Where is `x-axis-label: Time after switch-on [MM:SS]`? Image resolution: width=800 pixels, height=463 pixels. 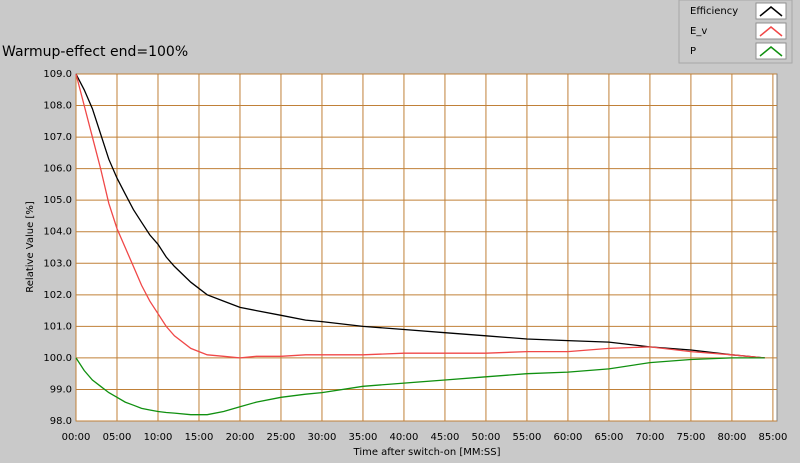
x-axis-label: Time after switch-on [MM:SS] is located at coordinates (427, 452).